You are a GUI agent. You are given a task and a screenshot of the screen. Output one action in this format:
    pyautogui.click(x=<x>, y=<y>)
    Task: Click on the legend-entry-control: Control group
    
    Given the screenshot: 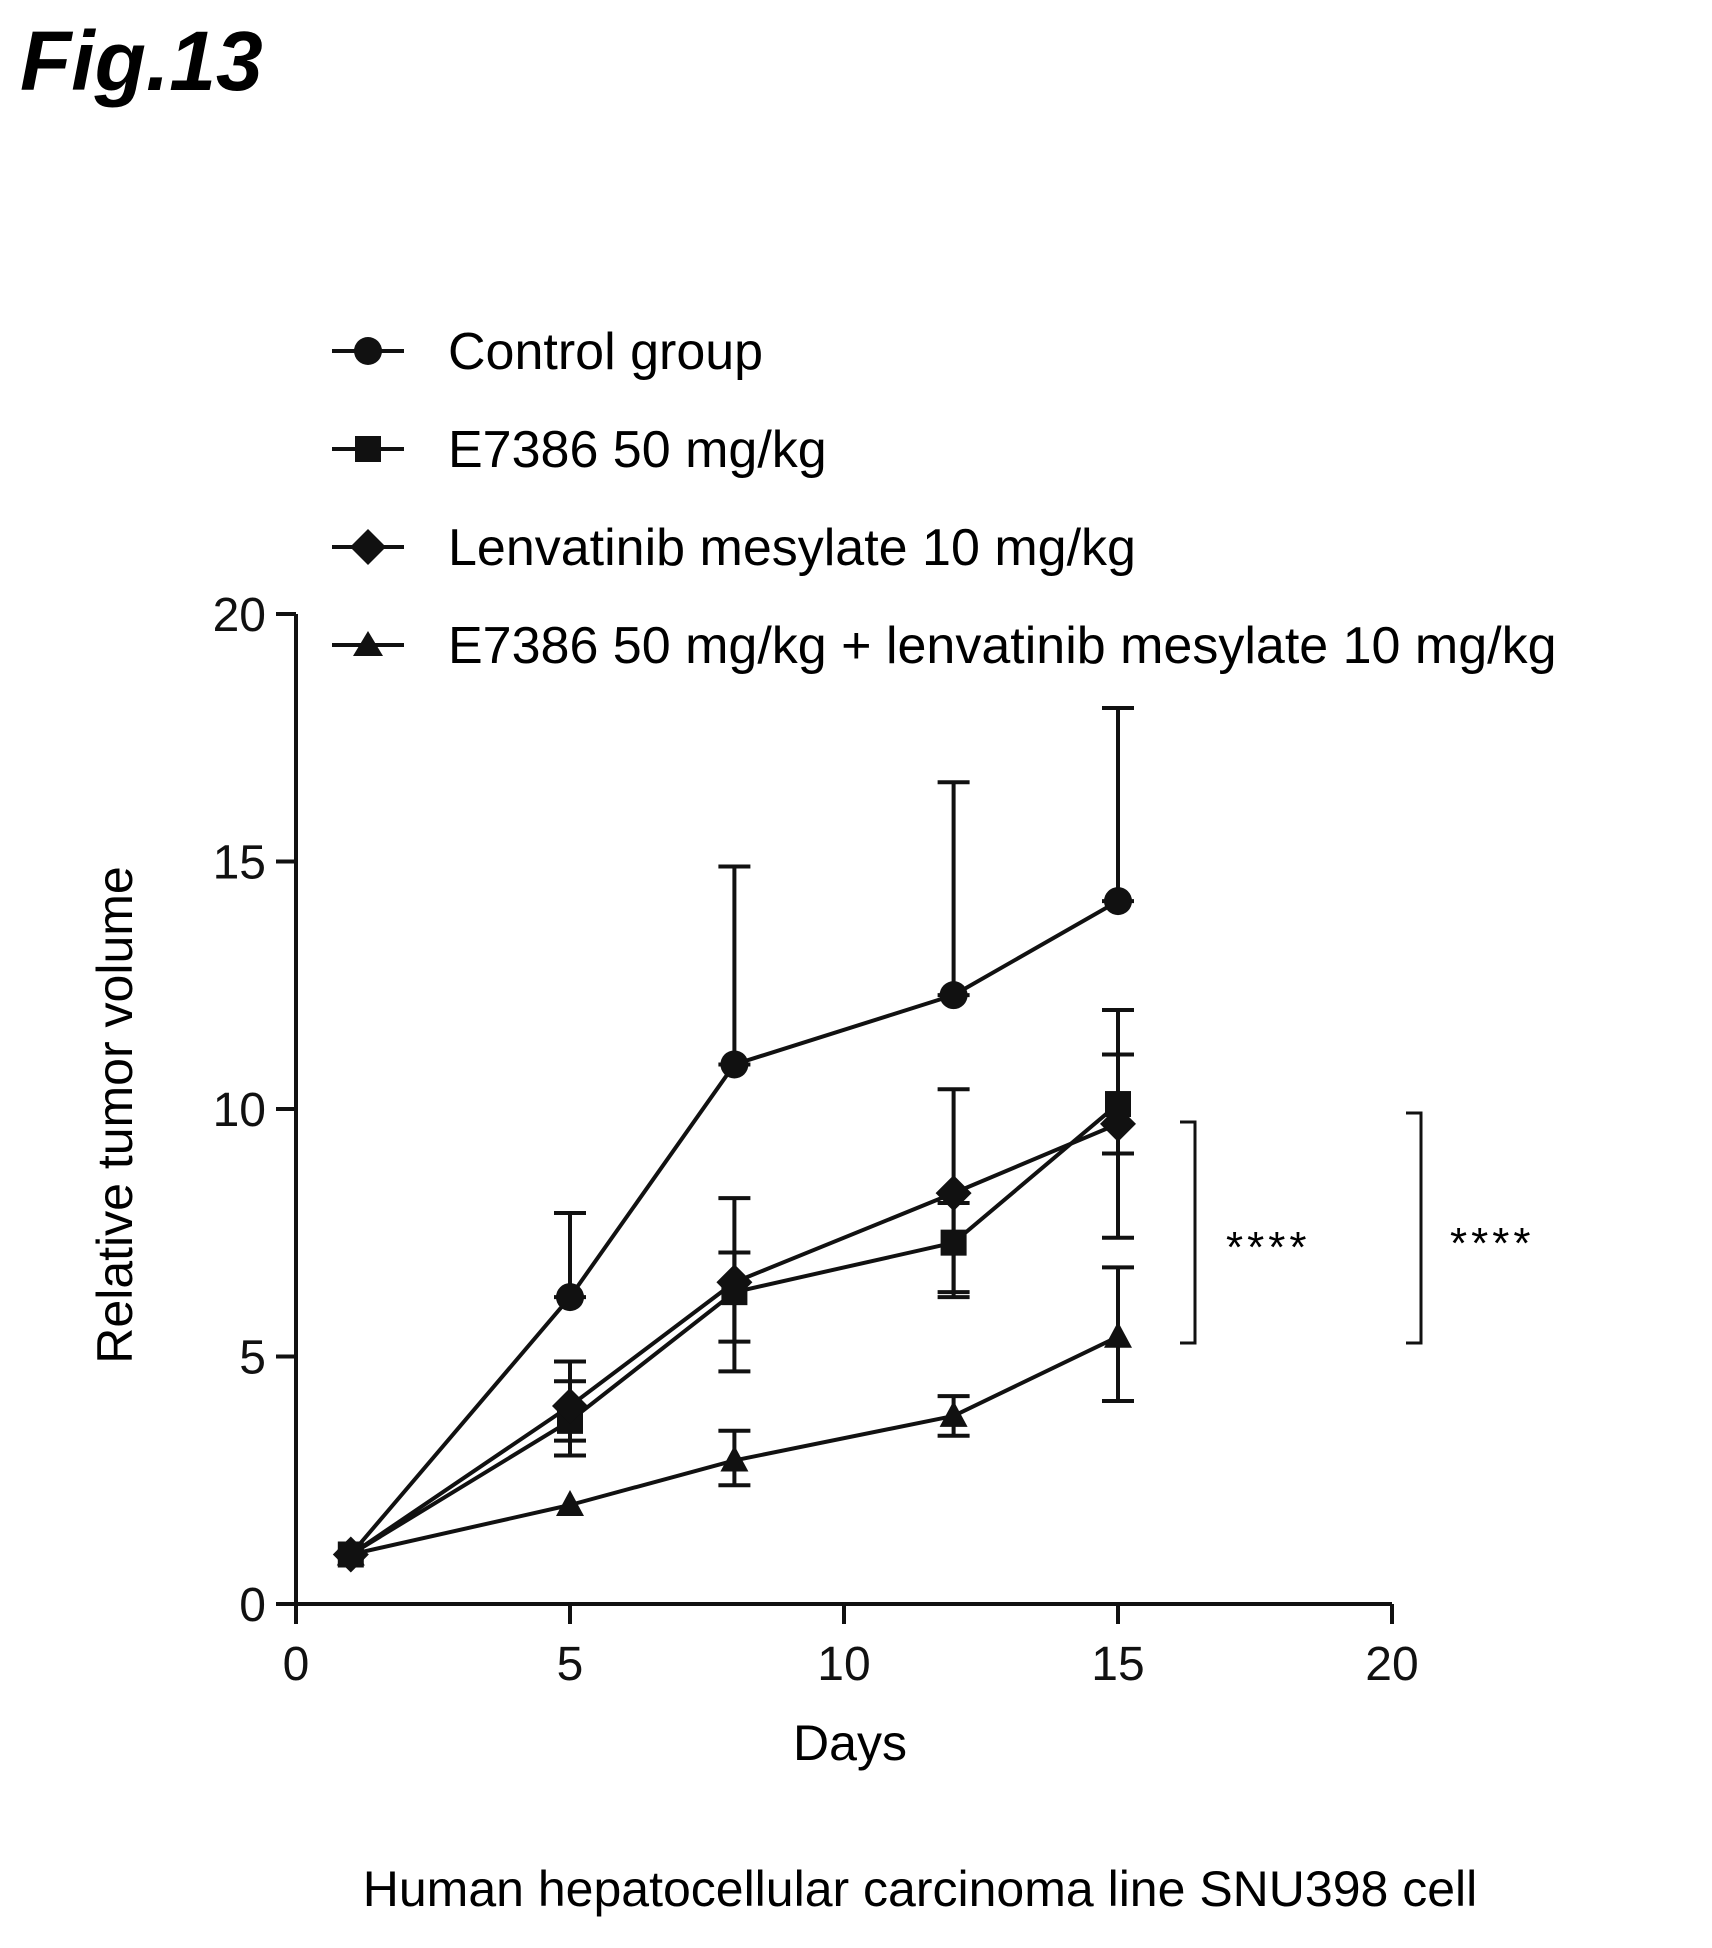 What is the action you would take?
    pyautogui.click(x=547, y=352)
    